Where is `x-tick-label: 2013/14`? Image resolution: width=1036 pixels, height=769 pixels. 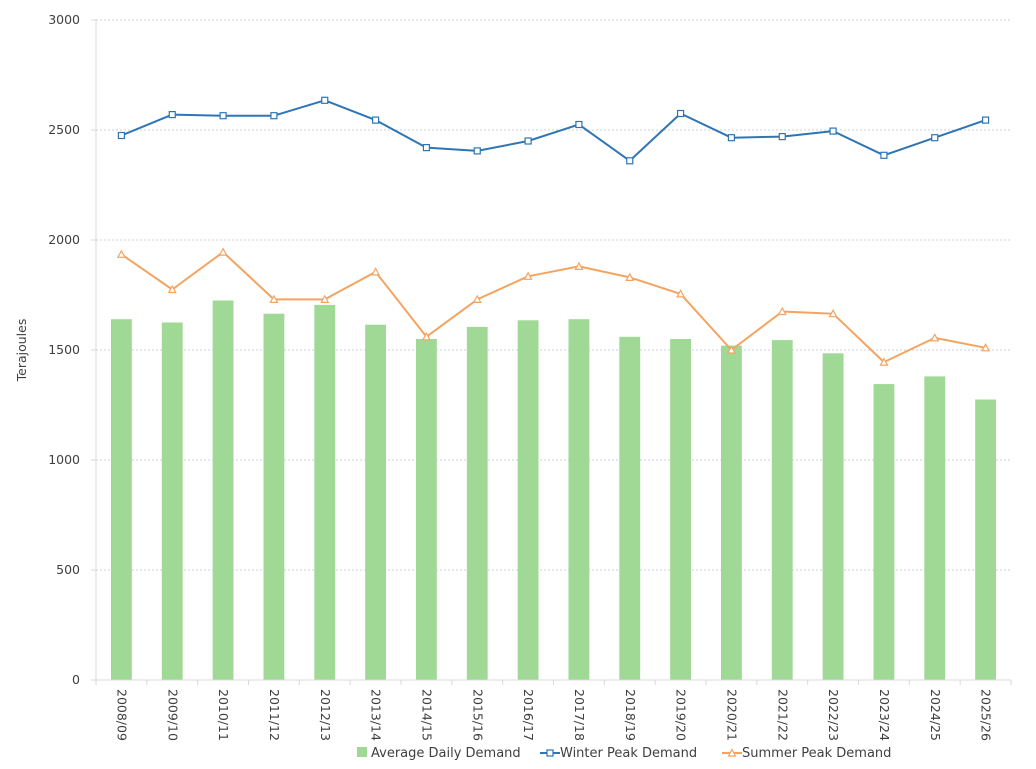 x-tick-label: 2013/14 is located at coordinates (376, 715).